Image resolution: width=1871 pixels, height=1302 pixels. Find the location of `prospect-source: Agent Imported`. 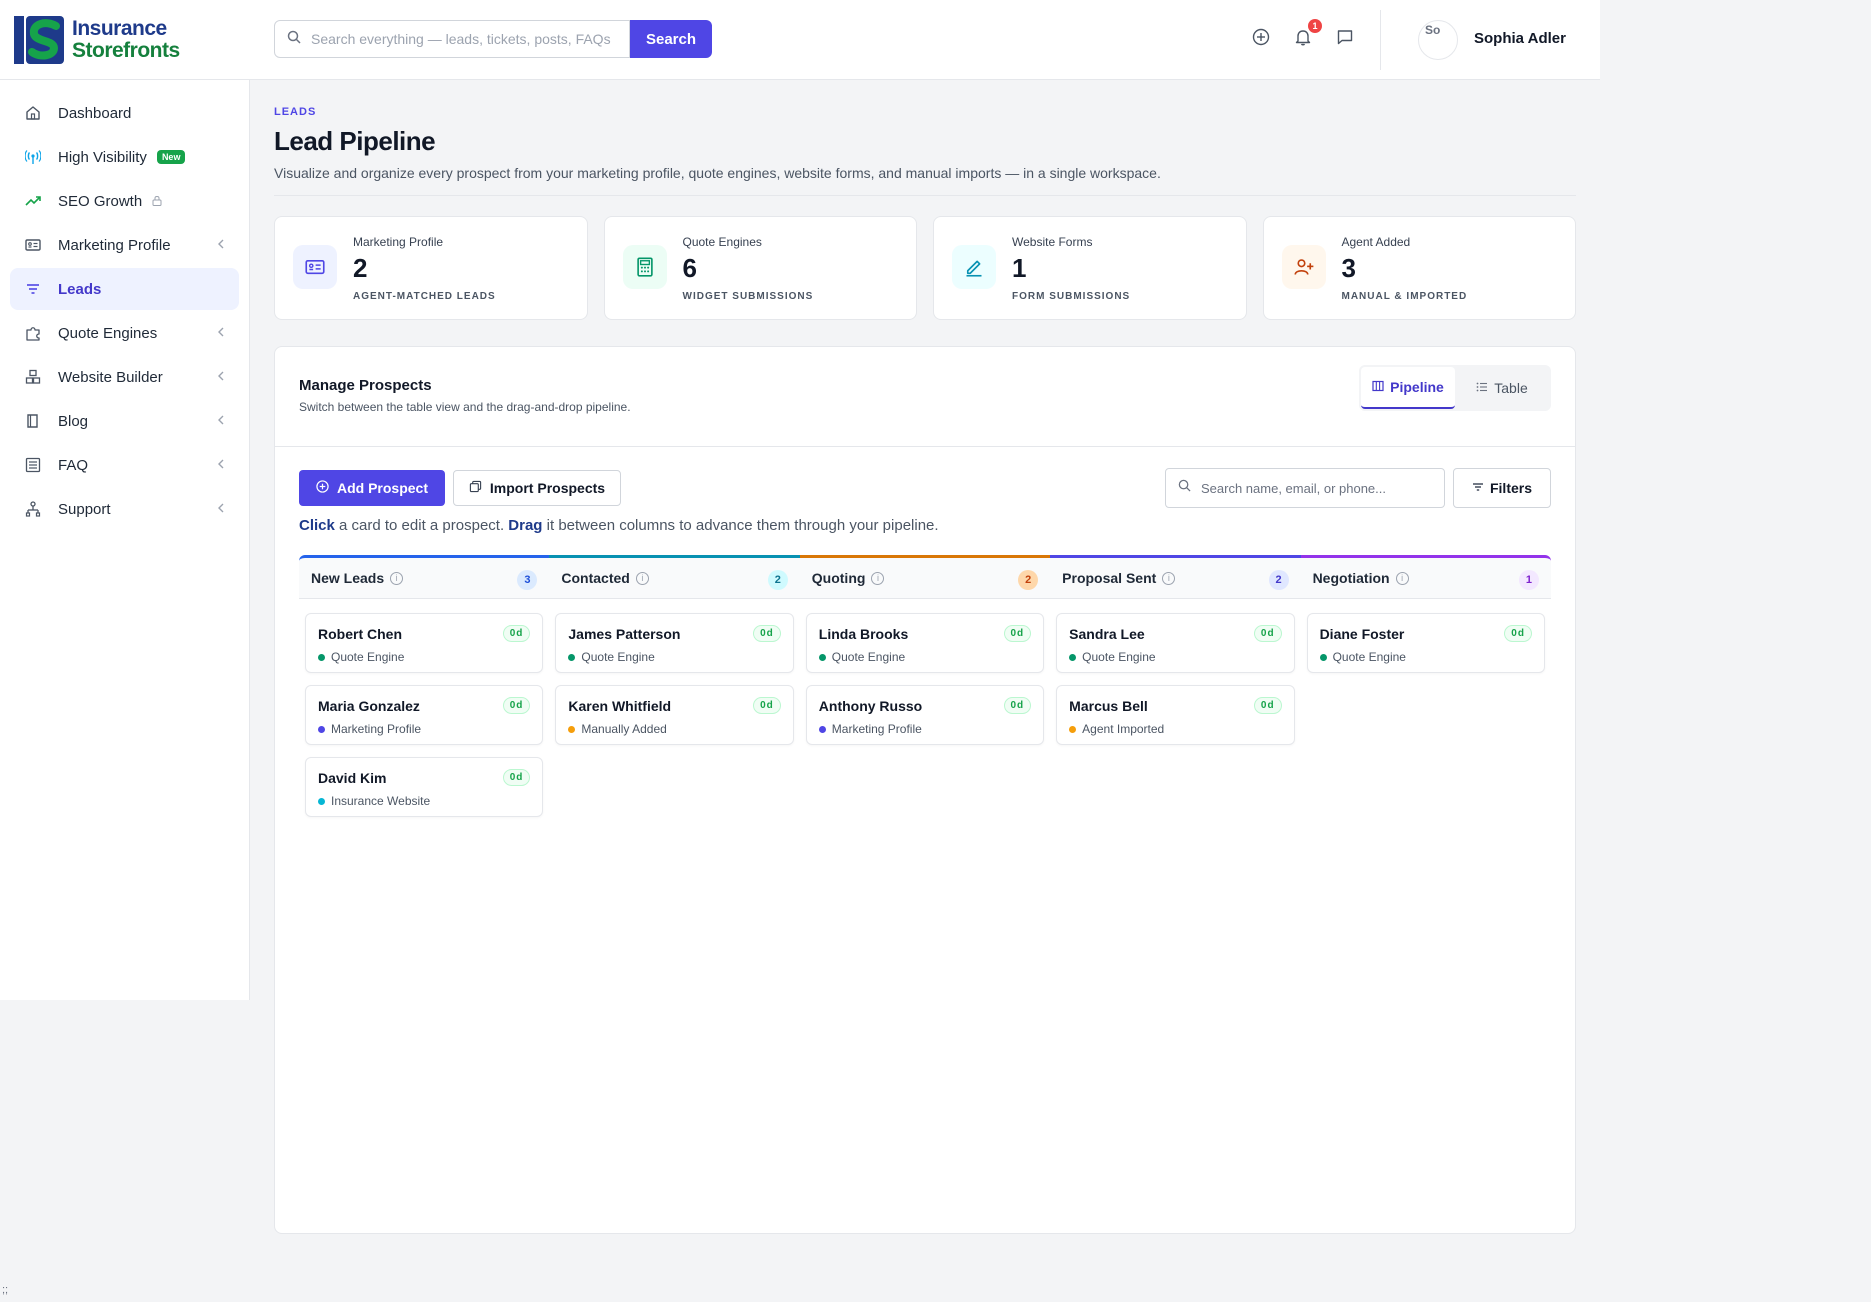

prospect-source: Agent Imported is located at coordinates (1116, 729).